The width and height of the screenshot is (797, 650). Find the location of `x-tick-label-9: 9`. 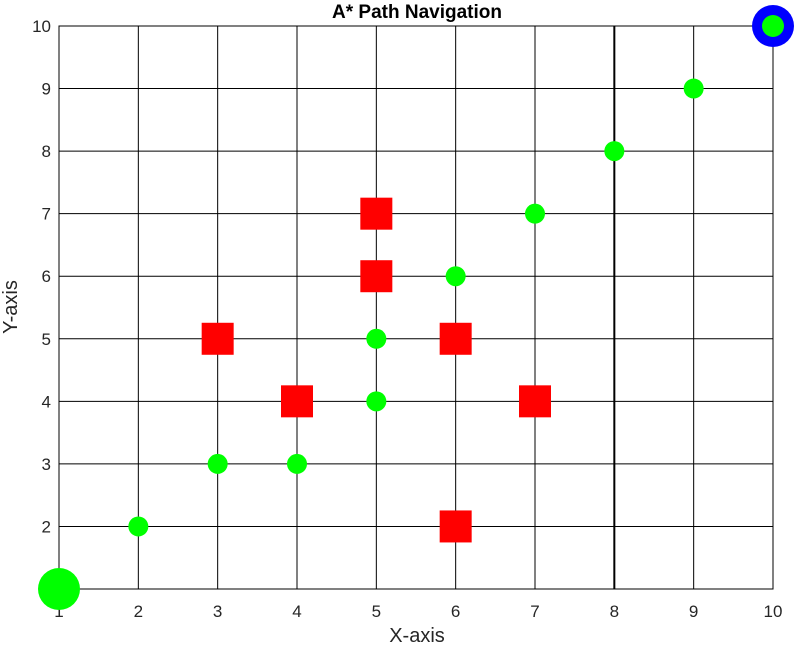

x-tick-label-9: 9 is located at coordinates (693, 611).